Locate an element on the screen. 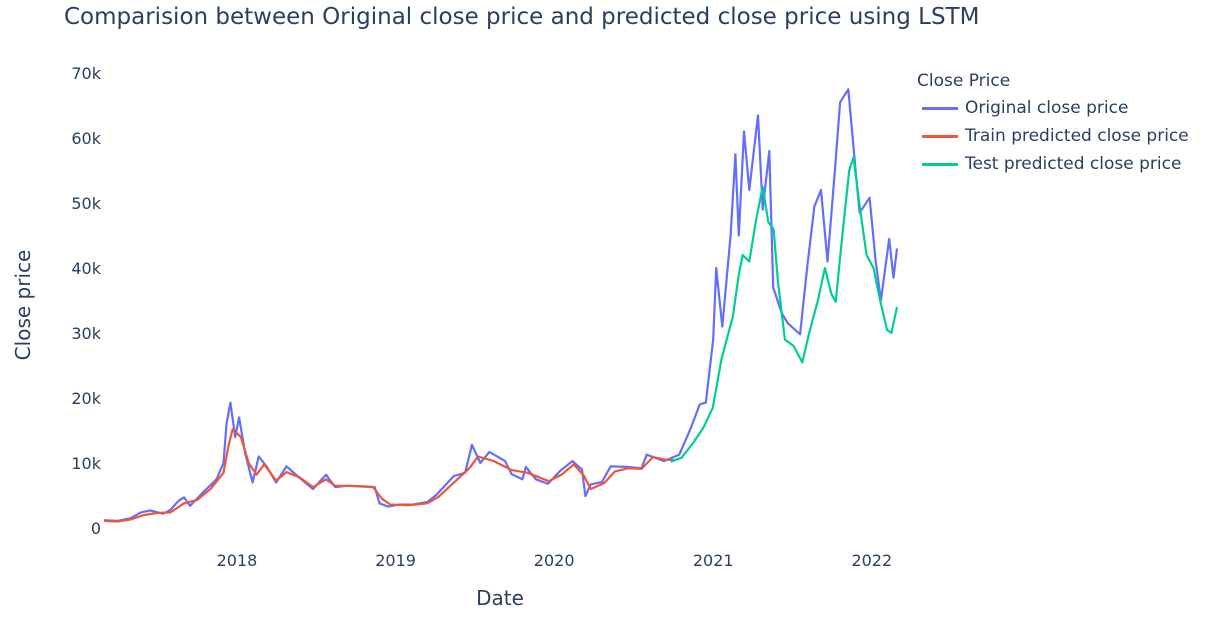 The image size is (1222, 619). x-tick-label: 2022 is located at coordinates (871, 560).